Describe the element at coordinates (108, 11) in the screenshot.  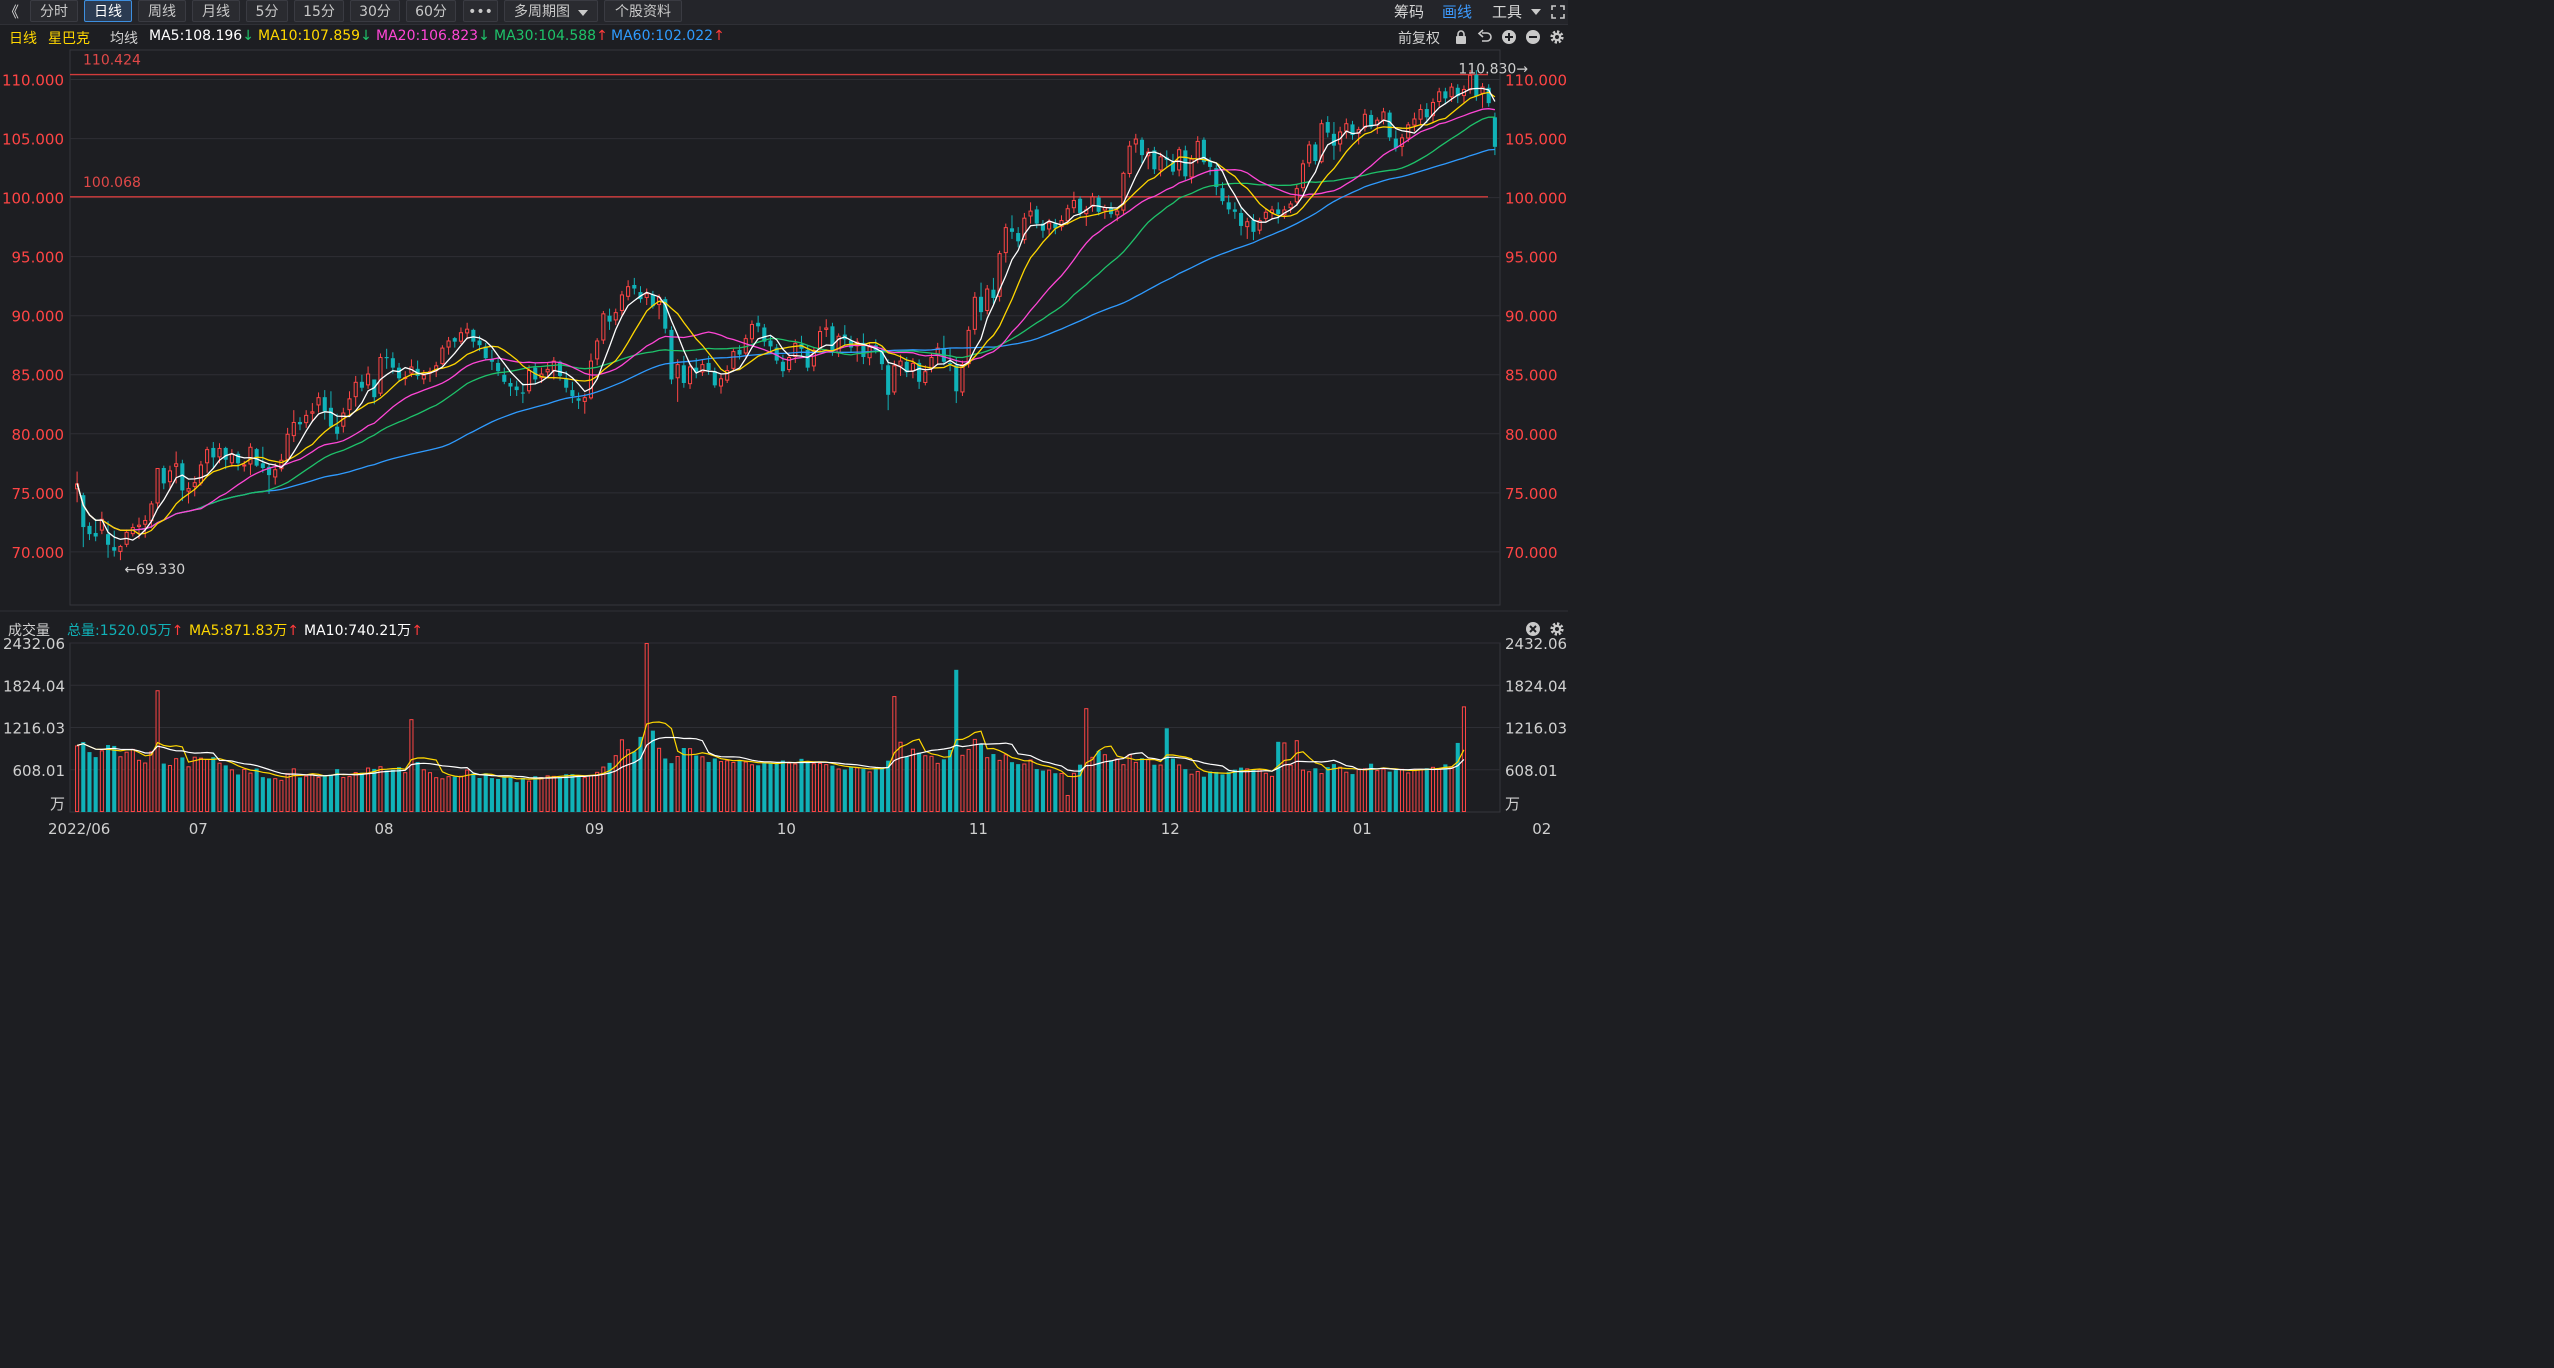
I see `tab-daily: 日线` at that location.